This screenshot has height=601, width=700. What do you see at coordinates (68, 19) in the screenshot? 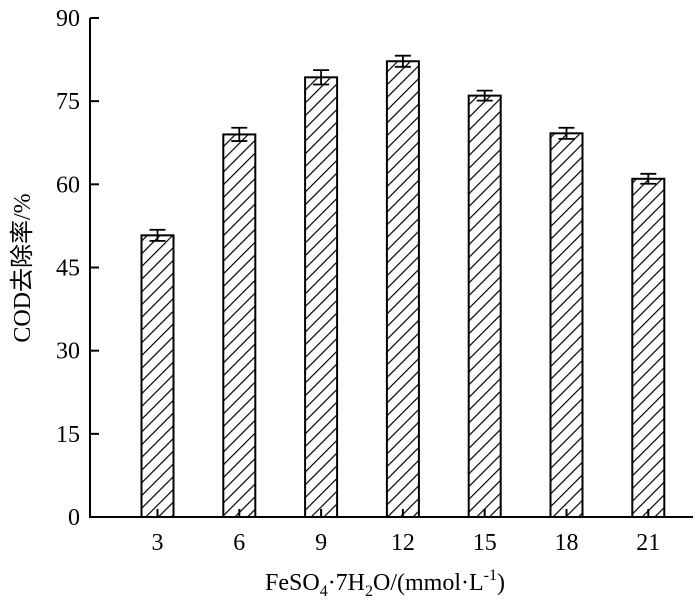
I see `y-tick-label-90: 90` at bounding box center [68, 19].